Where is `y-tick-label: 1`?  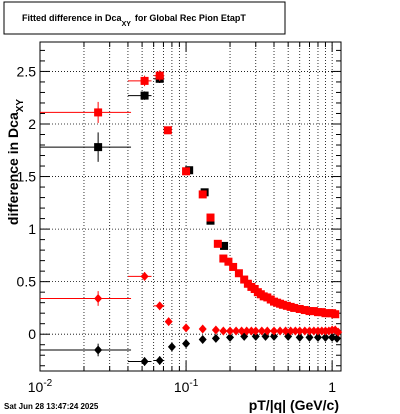 y-tick-label: 1 is located at coordinates (32, 229).